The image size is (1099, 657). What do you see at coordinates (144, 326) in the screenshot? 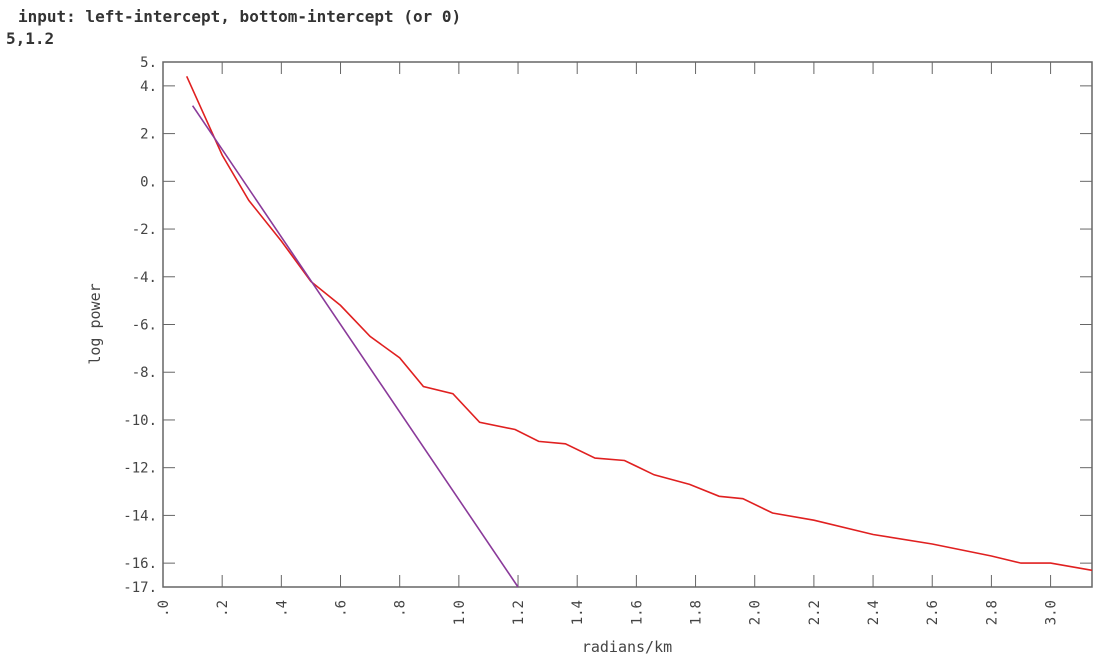
I see `y-tick-label: -6.` at bounding box center [144, 326].